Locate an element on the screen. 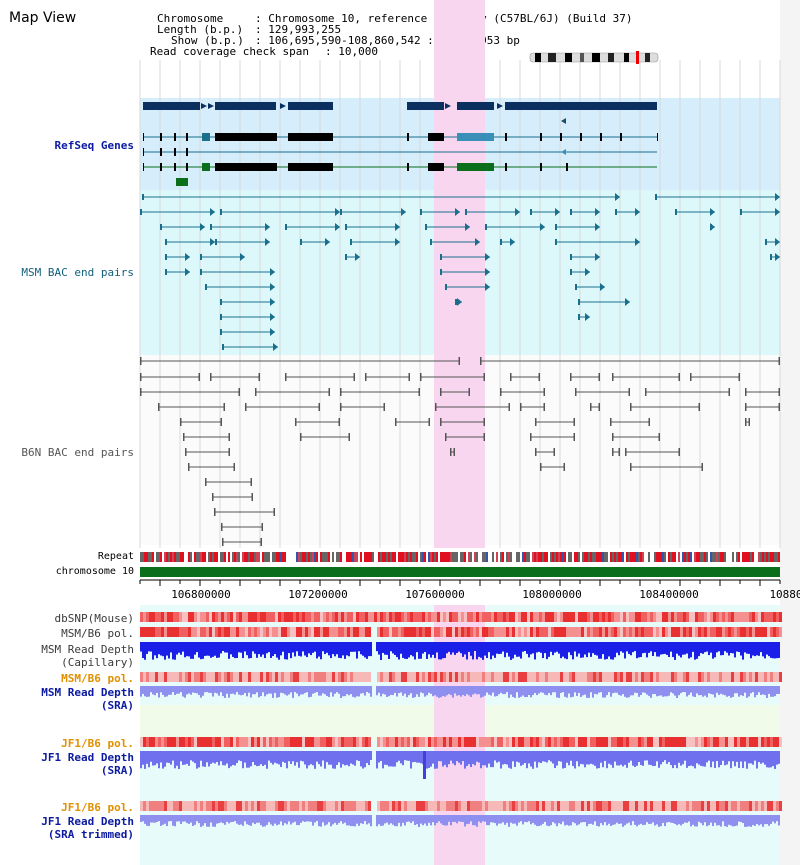 The width and height of the screenshot is (800, 865). msm-bac-arrow is located at coordinates (467, 227).